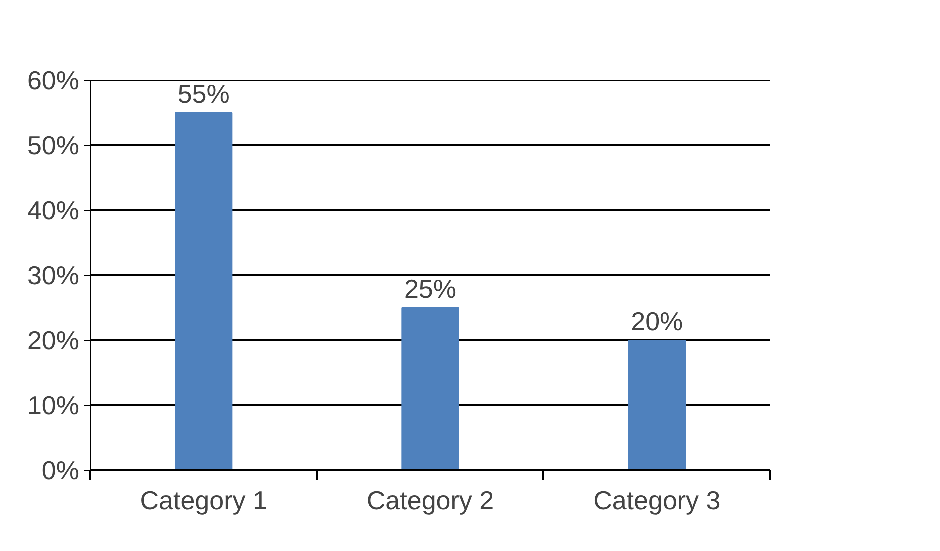 This screenshot has width=940, height=551. I want to click on y-tick-label: 10%, so click(53, 405).